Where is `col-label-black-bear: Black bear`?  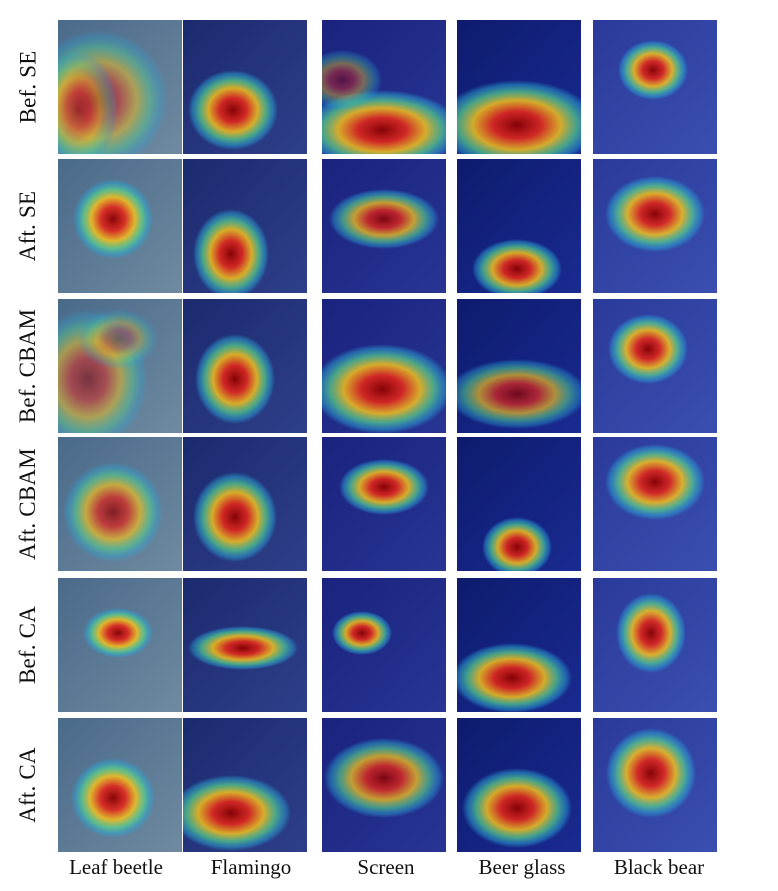 col-label-black-bear: Black bear is located at coordinates (659, 867).